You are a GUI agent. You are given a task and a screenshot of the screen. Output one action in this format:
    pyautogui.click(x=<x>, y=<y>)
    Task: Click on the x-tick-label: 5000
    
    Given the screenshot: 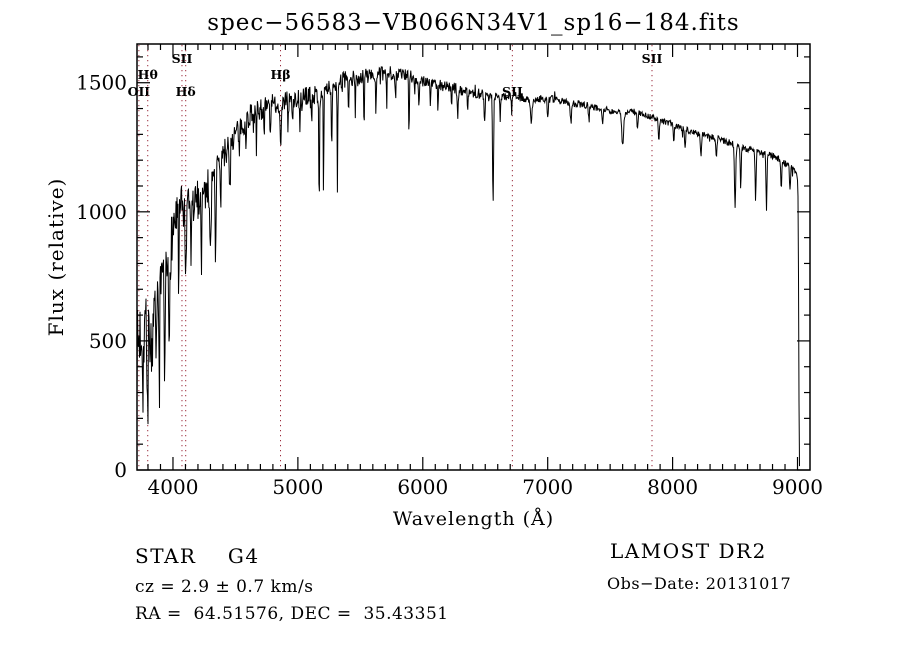 What is the action you would take?
    pyautogui.click(x=297, y=487)
    